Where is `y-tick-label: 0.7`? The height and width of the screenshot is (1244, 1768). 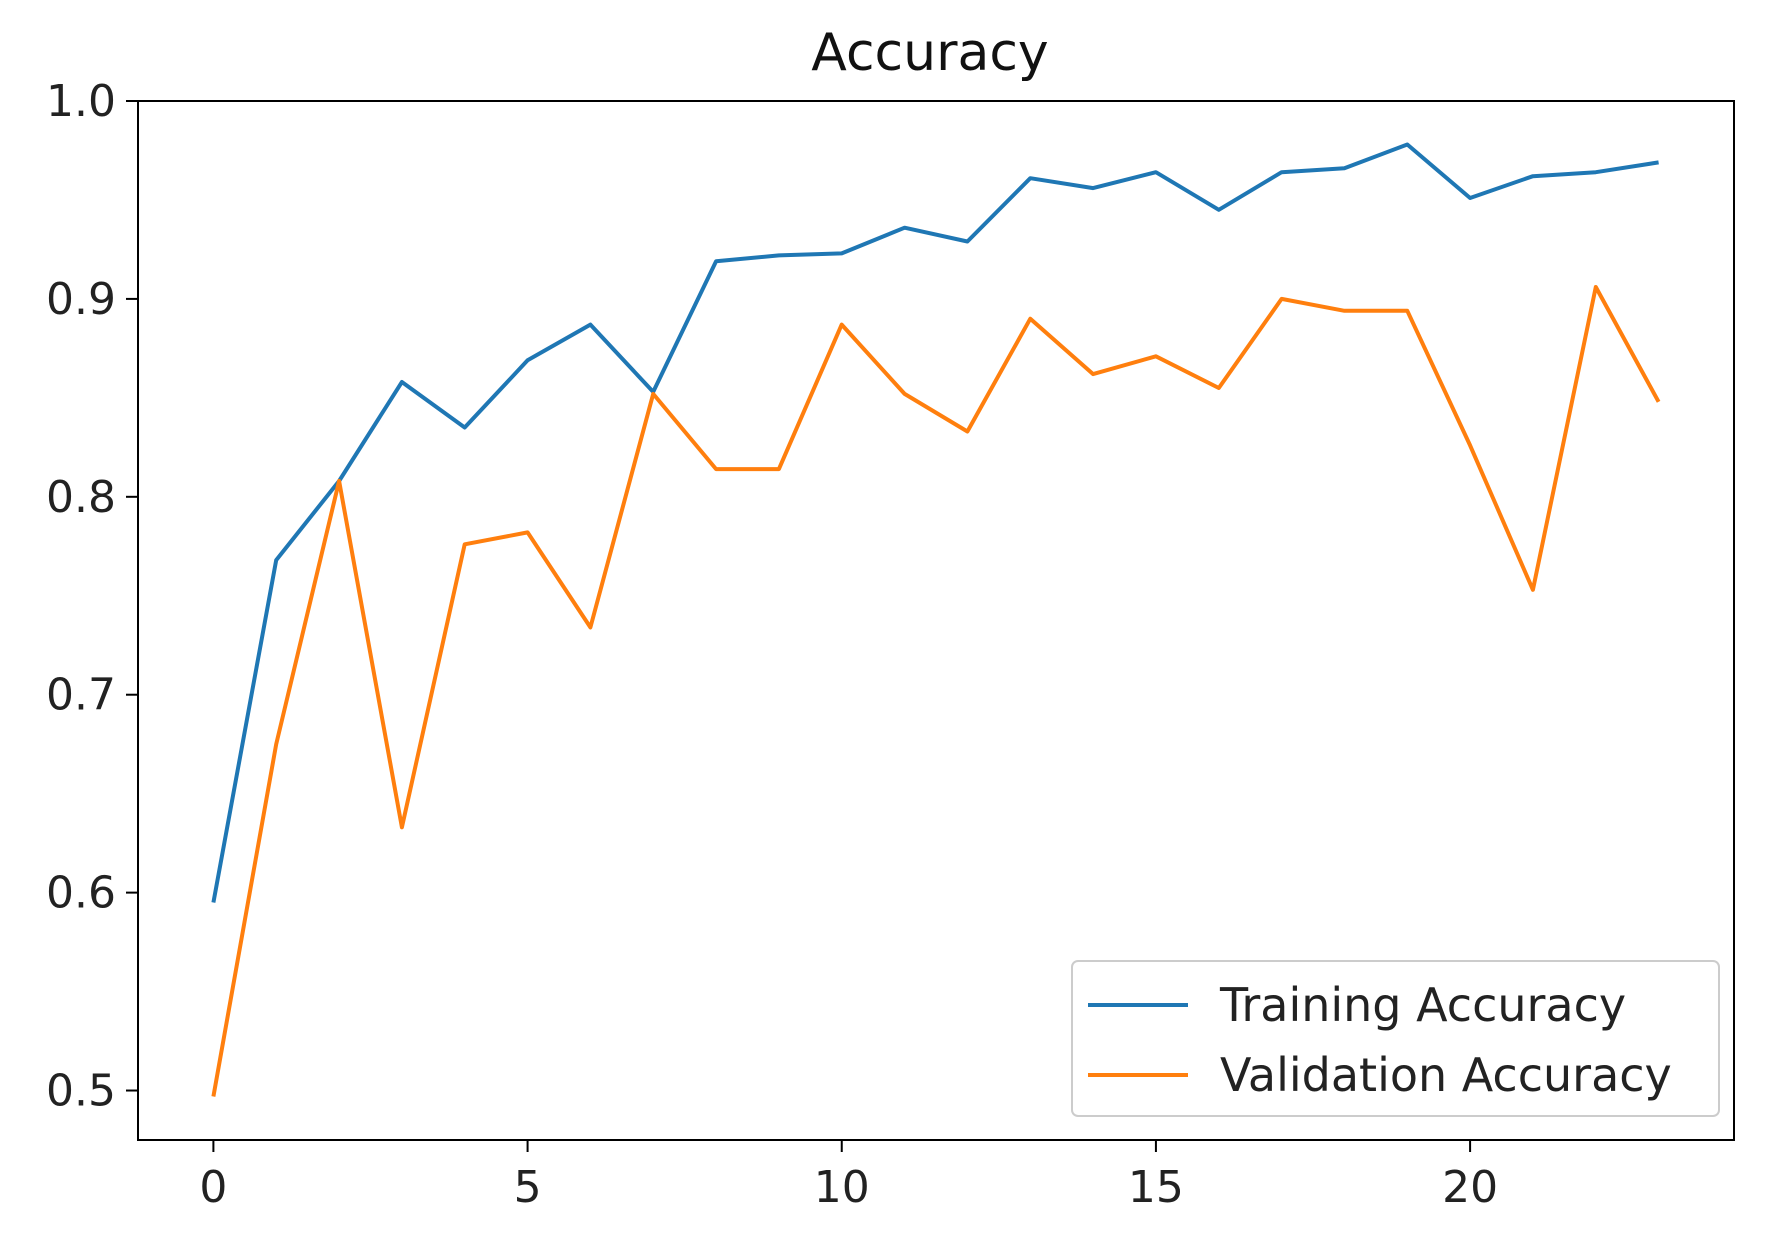 y-tick-label: 0.7 is located at coordinates (81, 695).